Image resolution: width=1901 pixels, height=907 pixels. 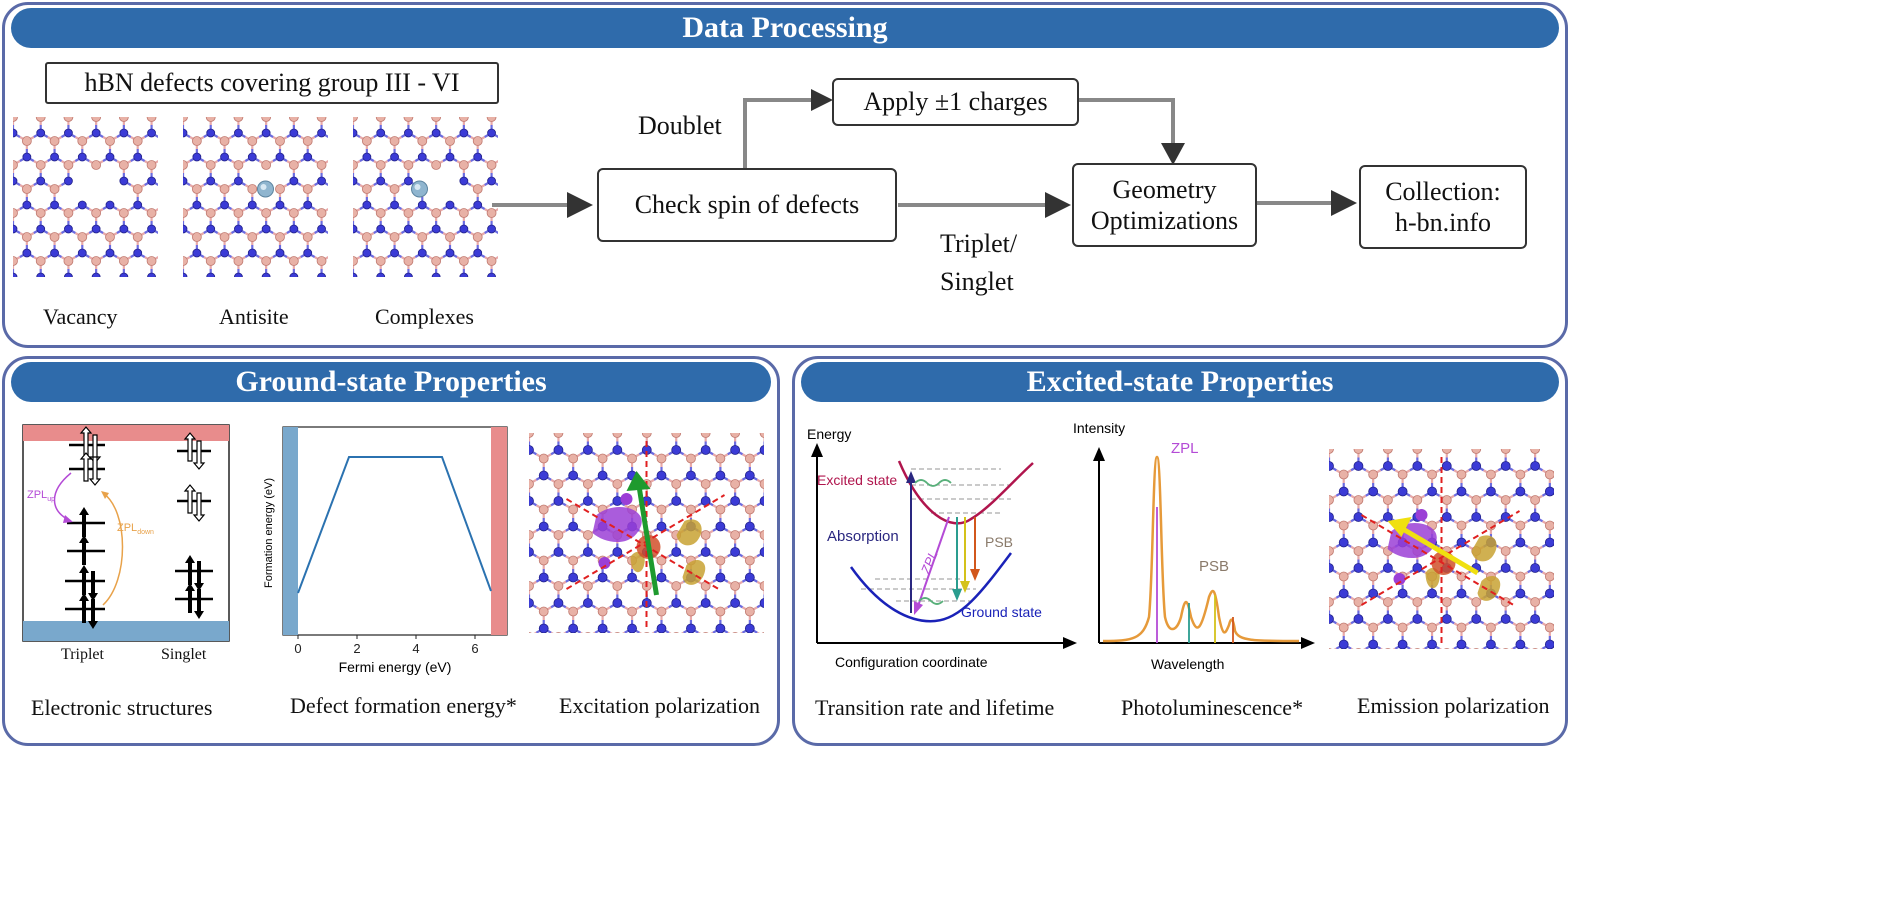 I want to click on excitation-polarization, so click(x=646, y=533).